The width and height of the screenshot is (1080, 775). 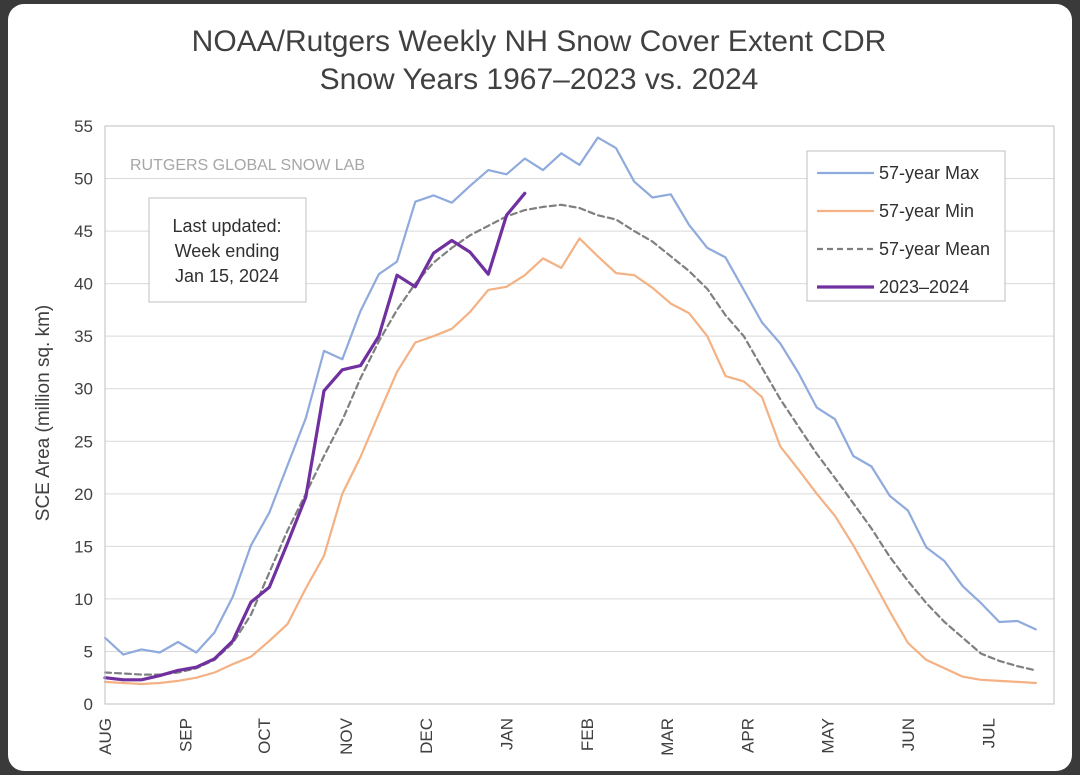 What do you see at coordinates (83, 494) in the screenshot?
I see `y-tick-20: 20` at bounding box center [83, 494].